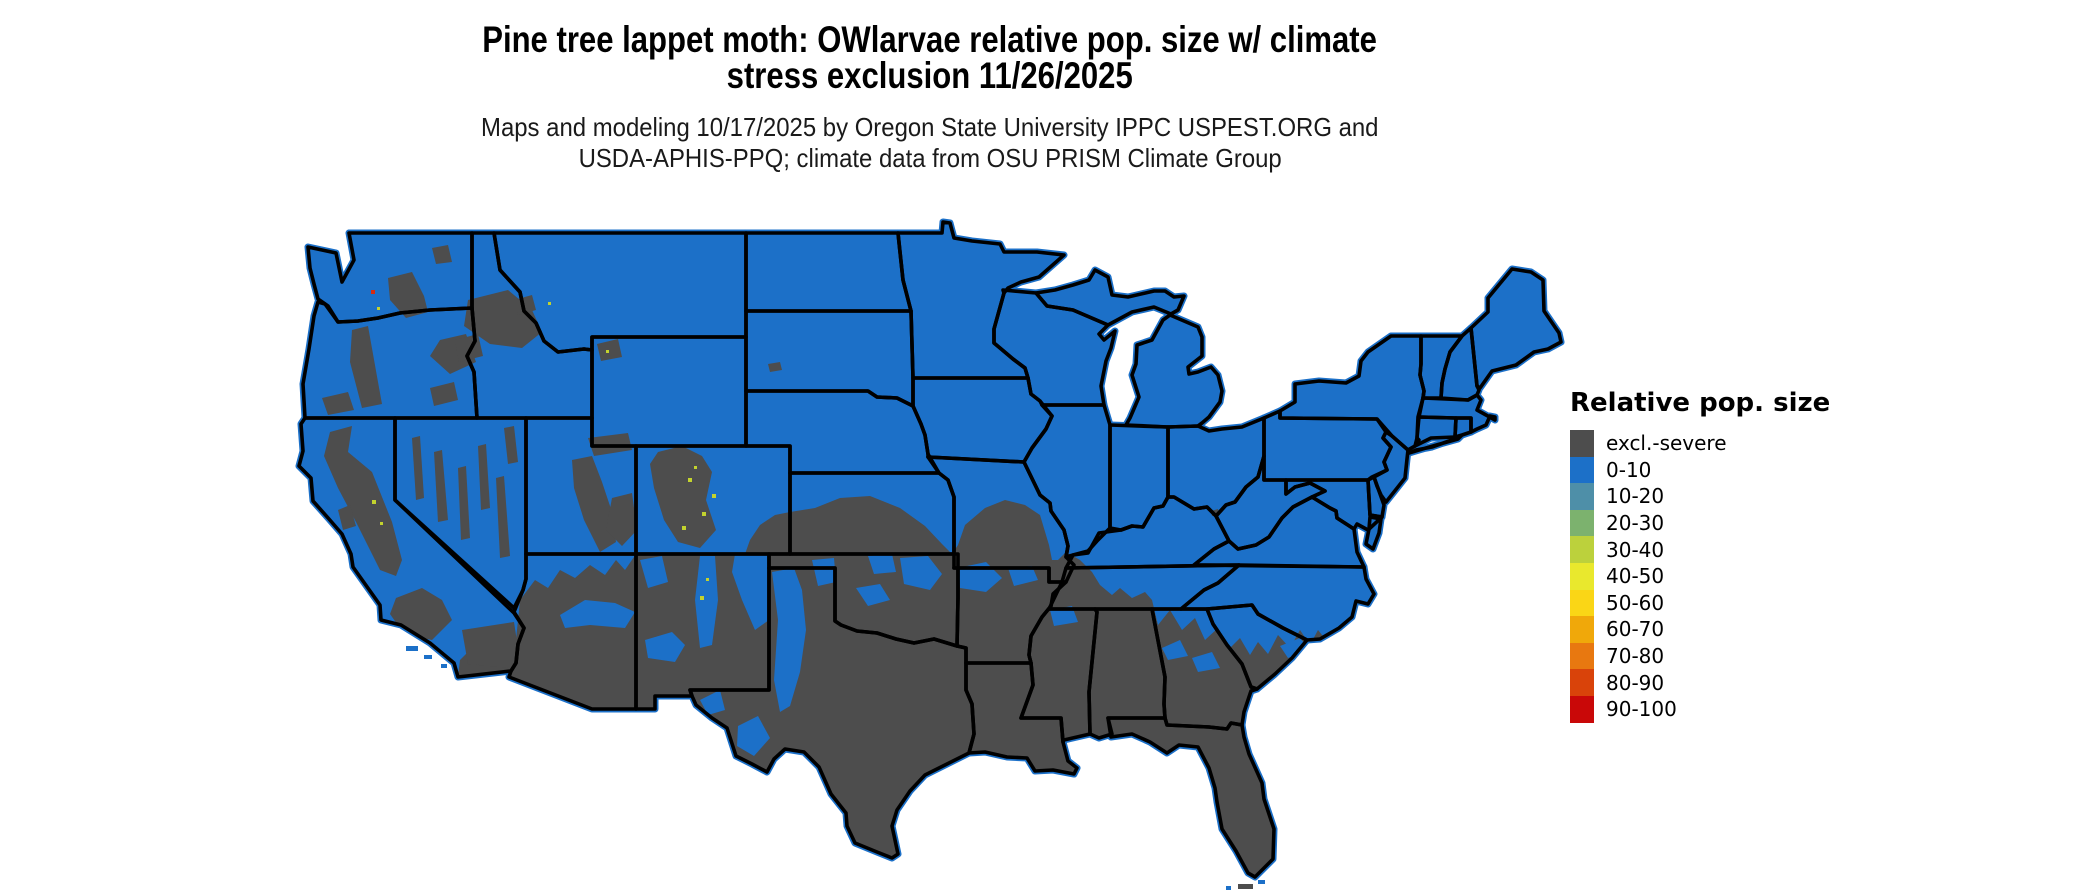  Describe the element at coordinates (594, 504) in the screenshot. I see `excluded-ut-wasatch` at that location.